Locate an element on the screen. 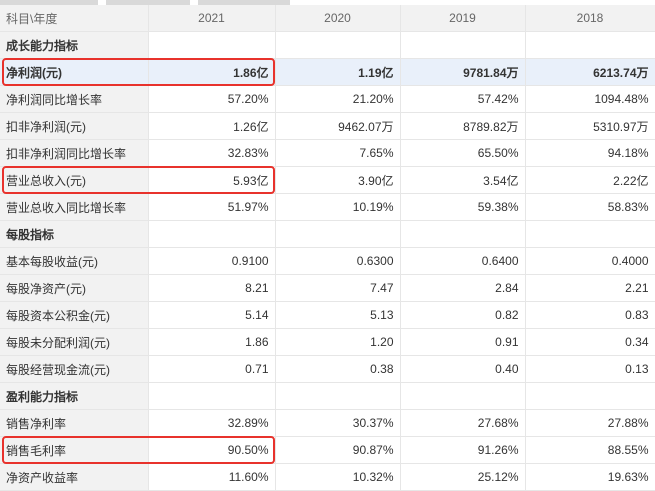  value-cell: 0.4000 is located at coordinates (590, 261).